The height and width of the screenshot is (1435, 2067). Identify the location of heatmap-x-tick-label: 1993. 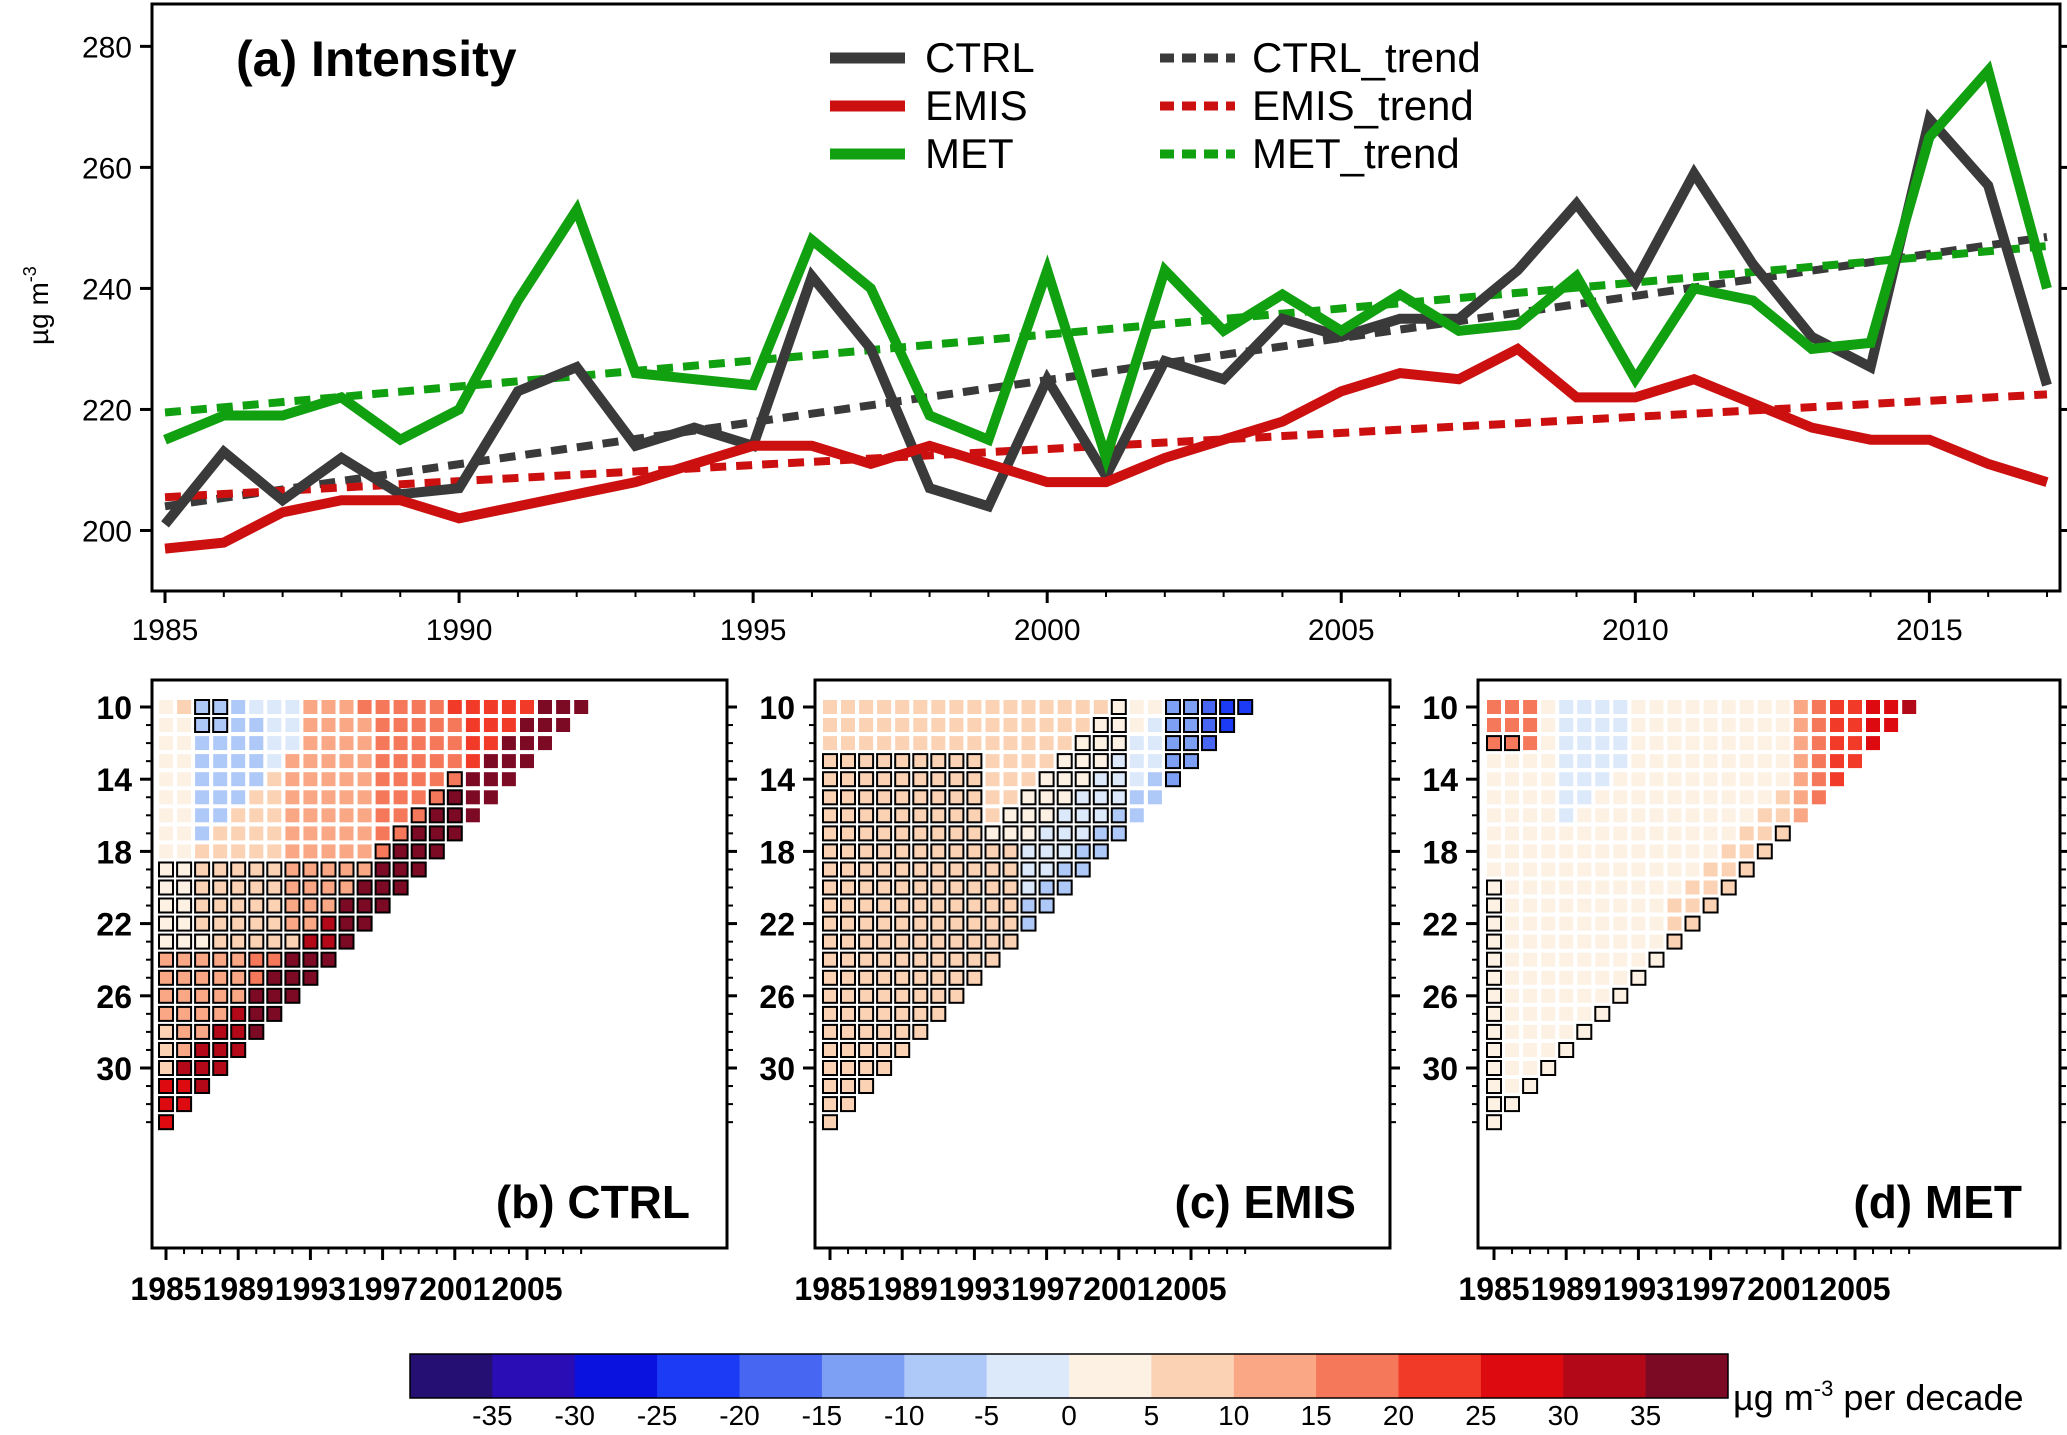
(310, 1289).